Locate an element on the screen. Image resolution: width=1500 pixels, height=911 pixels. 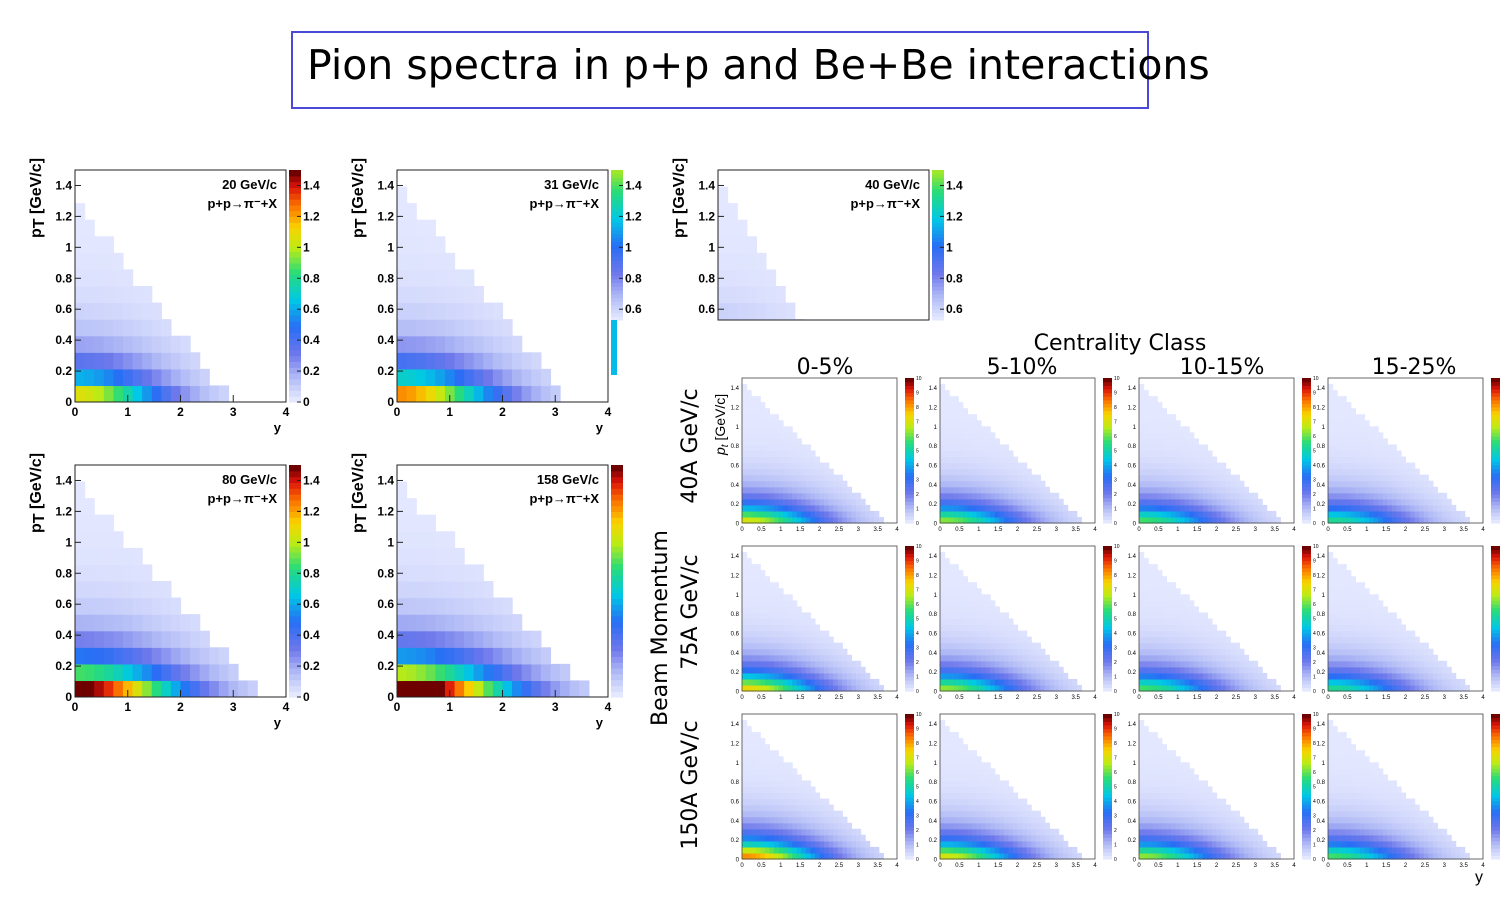
bebe-cbar-label: 8 is located at coordinates (1115, 408).